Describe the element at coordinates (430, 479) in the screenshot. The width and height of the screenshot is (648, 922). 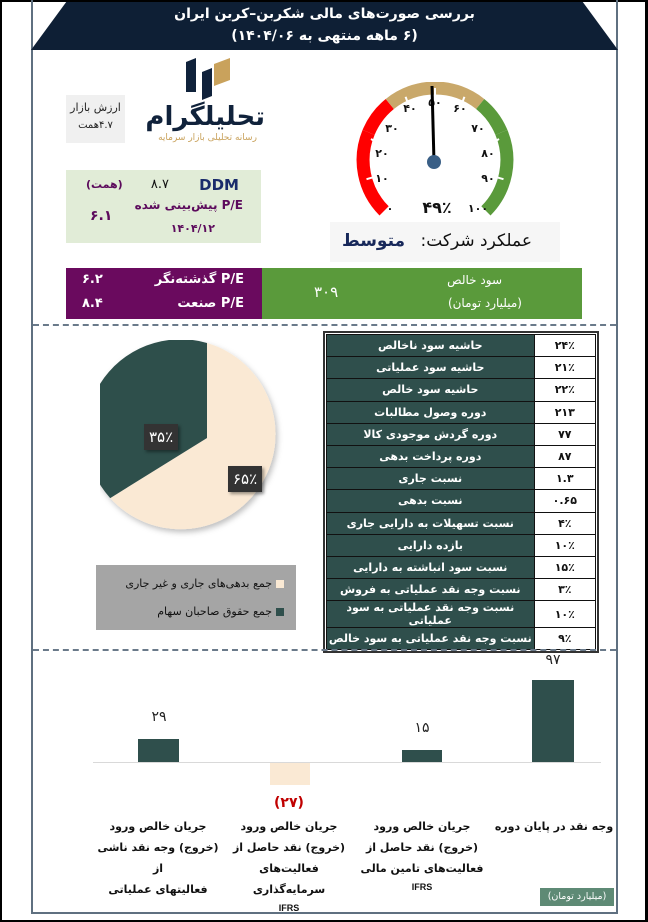
I see `ratio-name: نسبت جاری` at that location.